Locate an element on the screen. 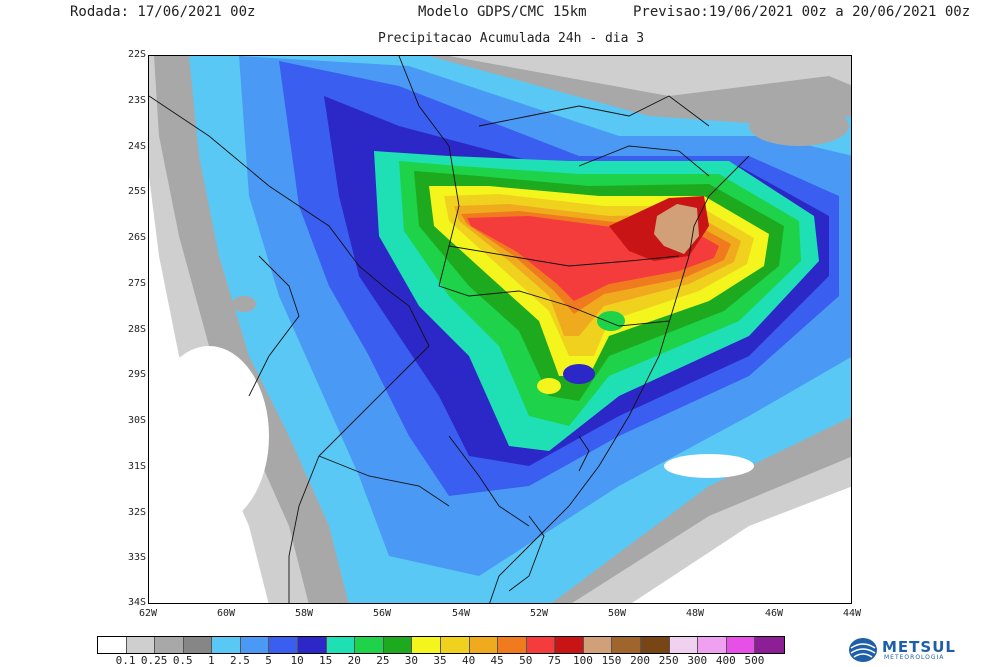 This screenshot has height=667, width=1000. legend-label: 150 is located at coordinates (611, 660).